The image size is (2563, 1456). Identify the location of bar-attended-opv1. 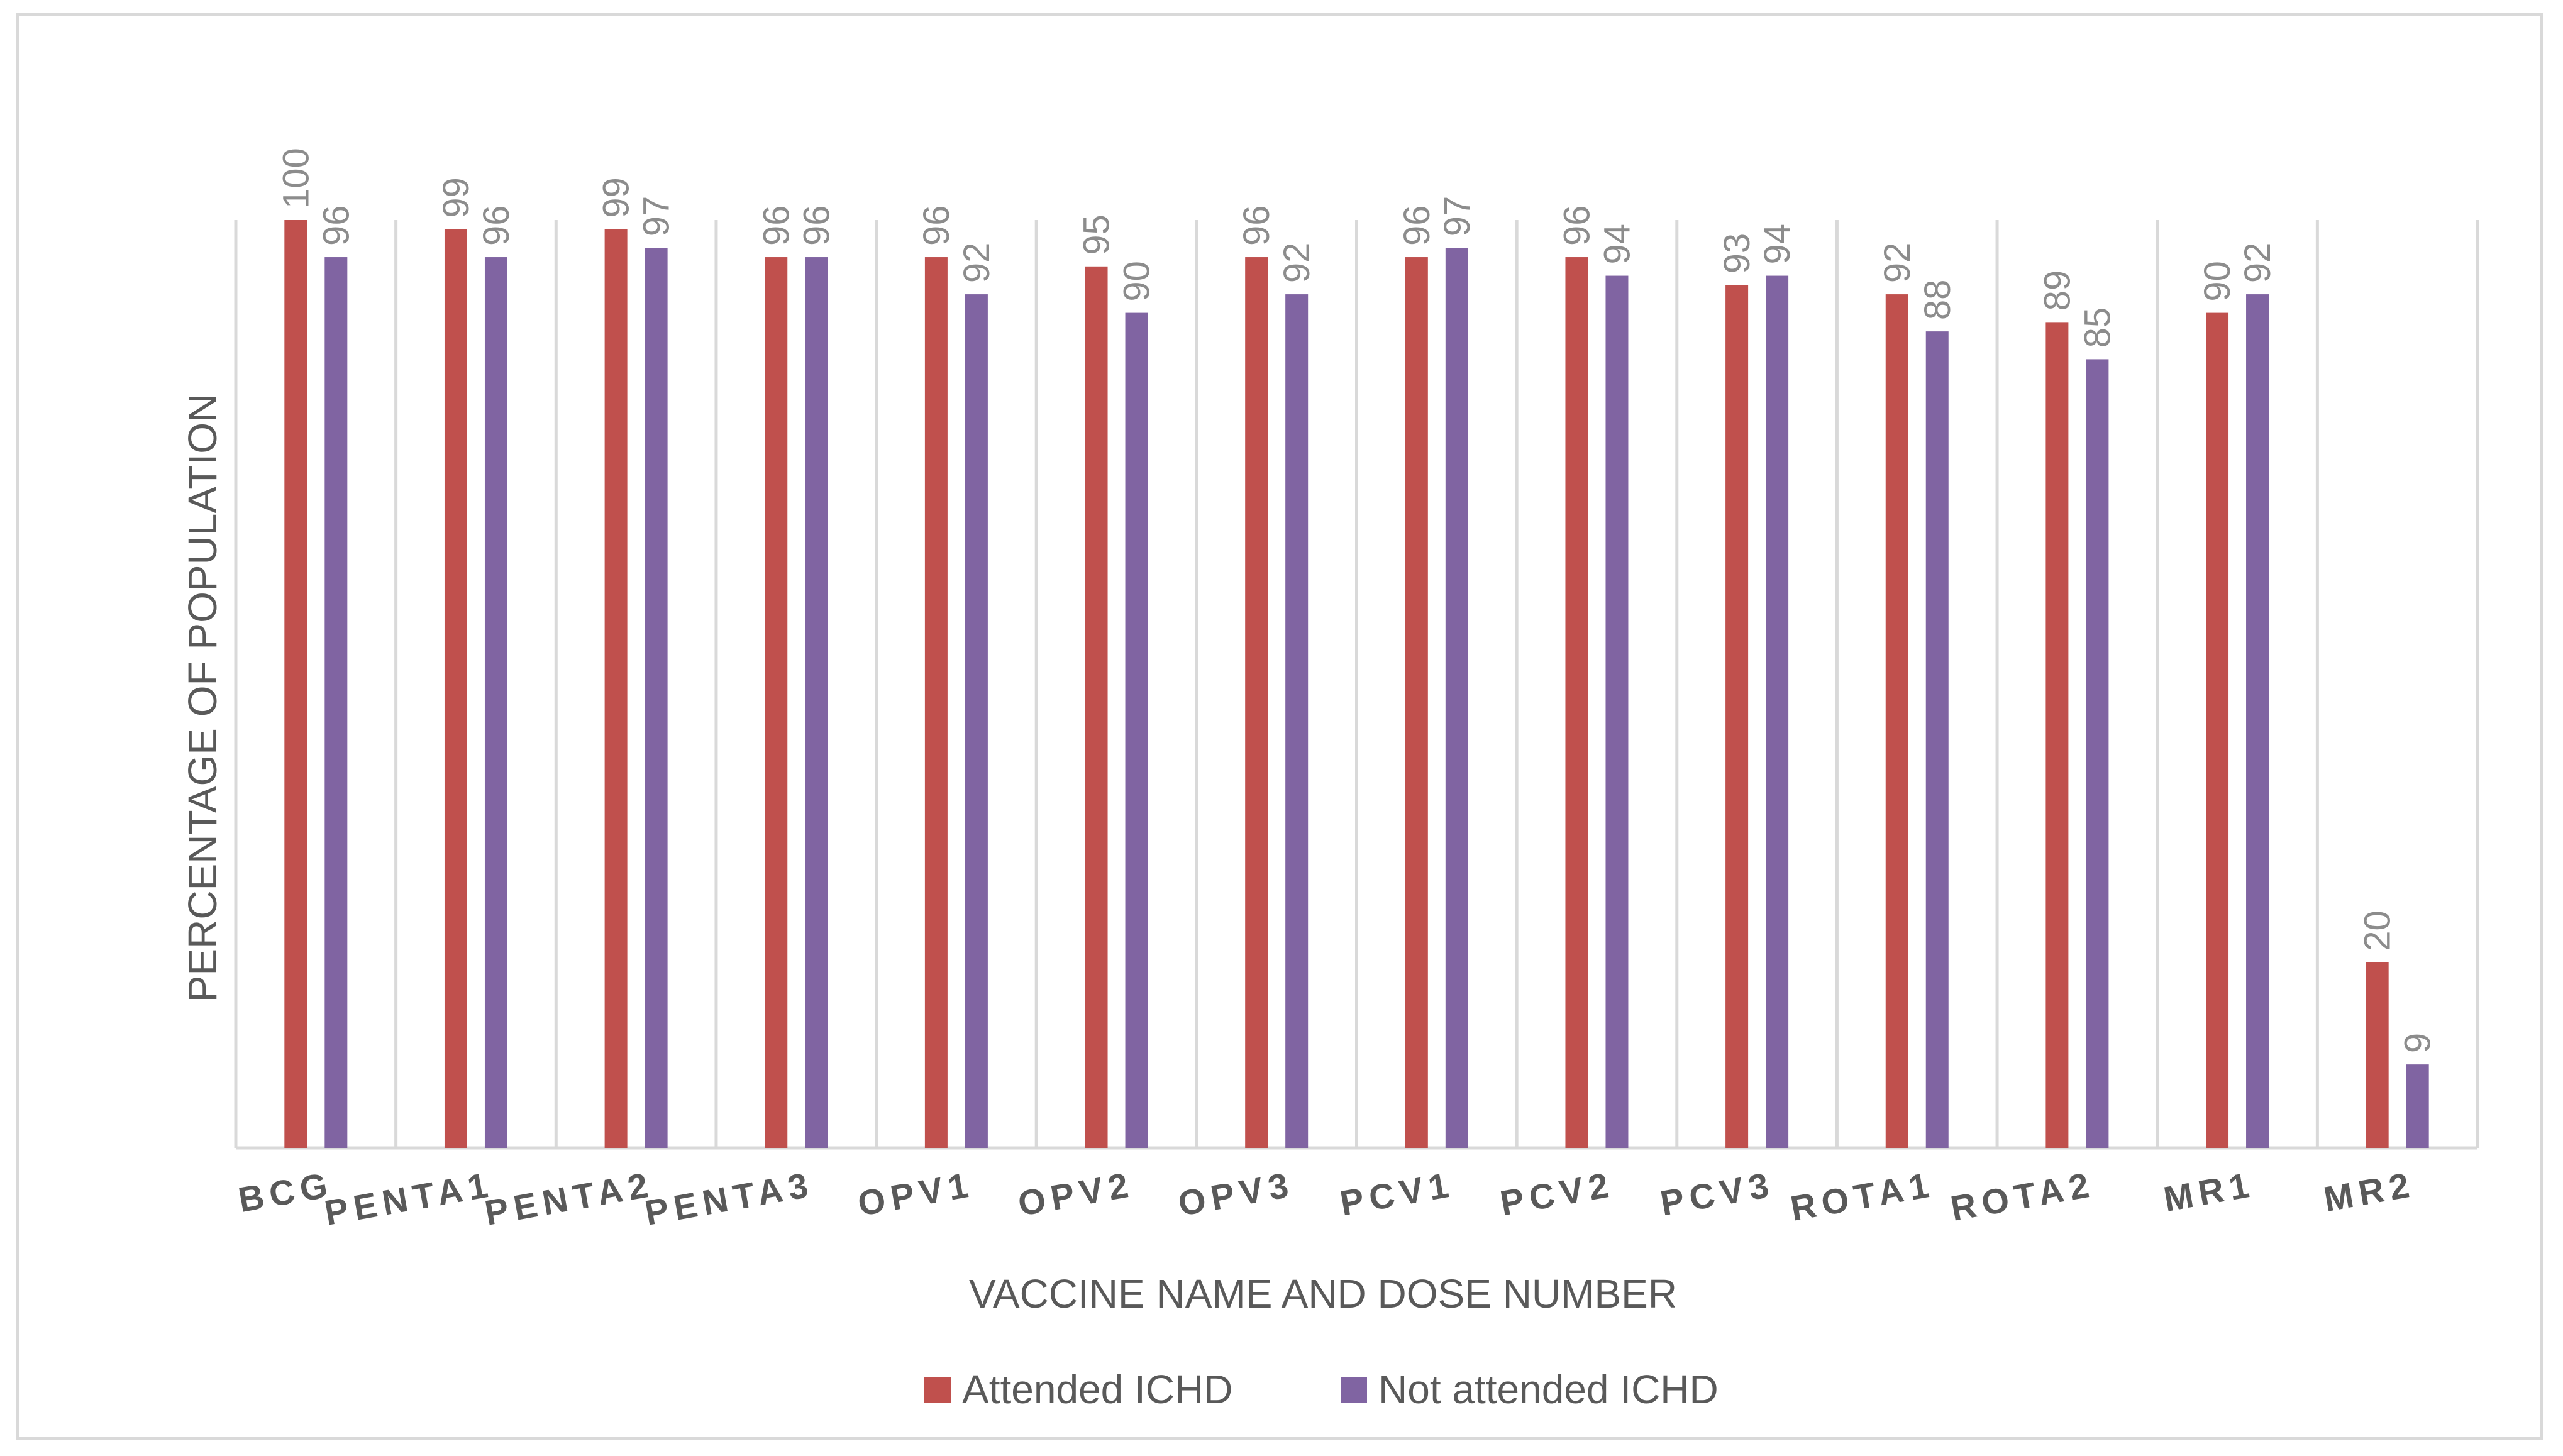
(936, 702).